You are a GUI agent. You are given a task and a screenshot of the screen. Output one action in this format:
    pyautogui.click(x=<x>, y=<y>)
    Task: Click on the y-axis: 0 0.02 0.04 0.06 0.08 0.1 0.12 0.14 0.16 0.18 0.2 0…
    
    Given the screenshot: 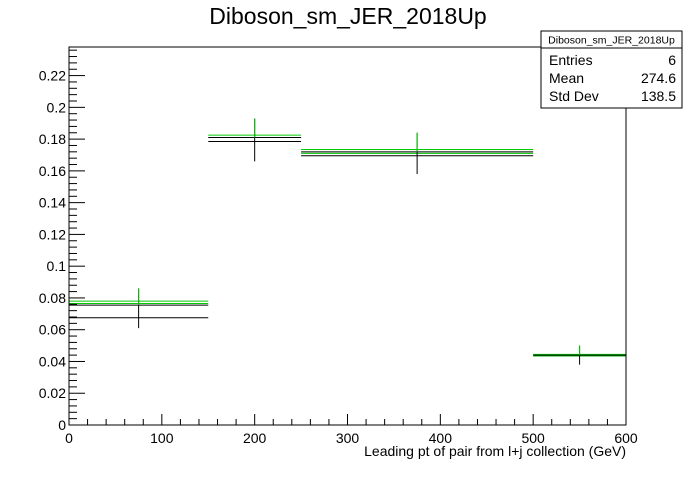 What is the action you would take?
    pyautogui.click(x=62, y=241)
    